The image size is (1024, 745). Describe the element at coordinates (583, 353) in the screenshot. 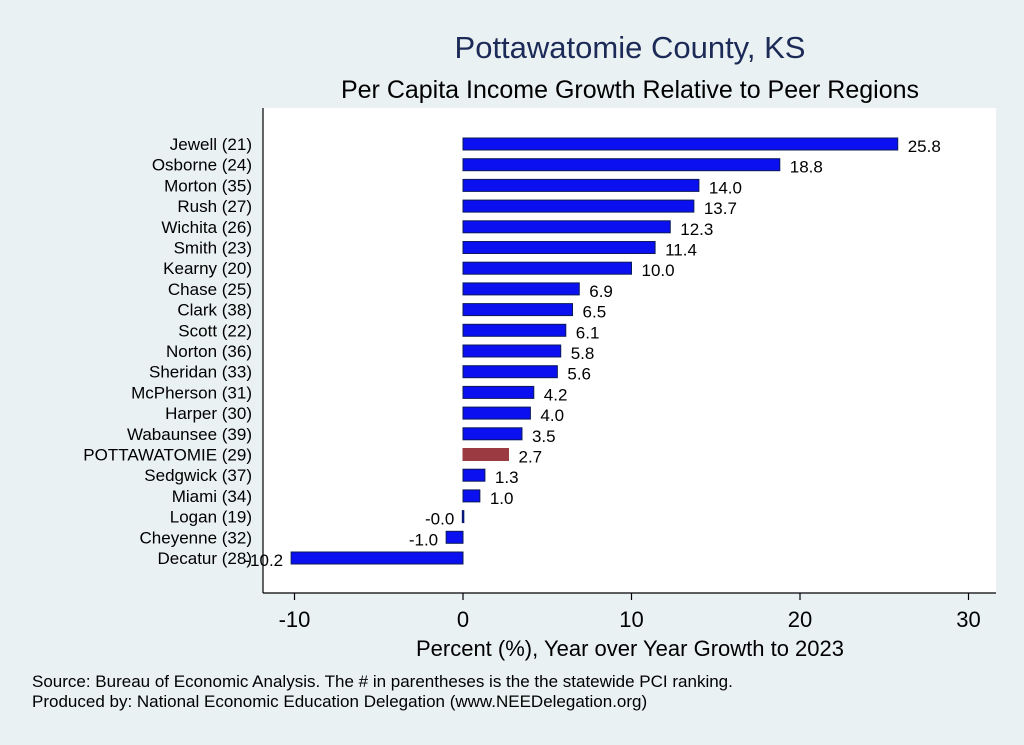

I see `value-label: 5.8` at that location.